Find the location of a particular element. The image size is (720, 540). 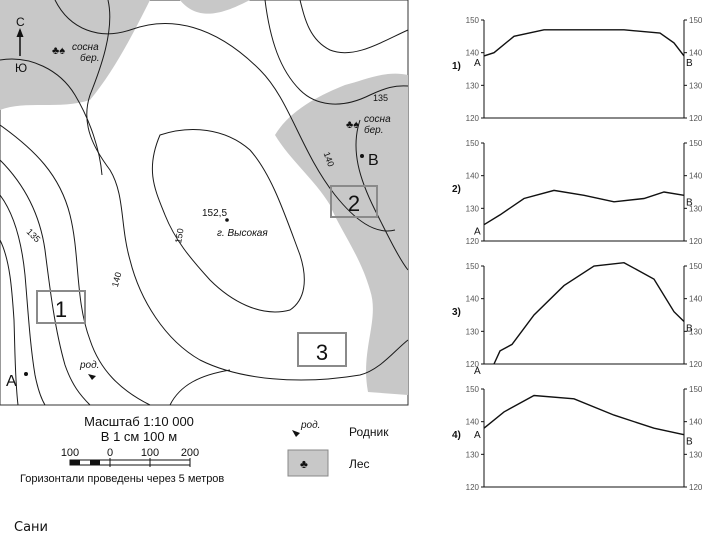

contour-label-150: 150 is located at coordinates (179, 236).